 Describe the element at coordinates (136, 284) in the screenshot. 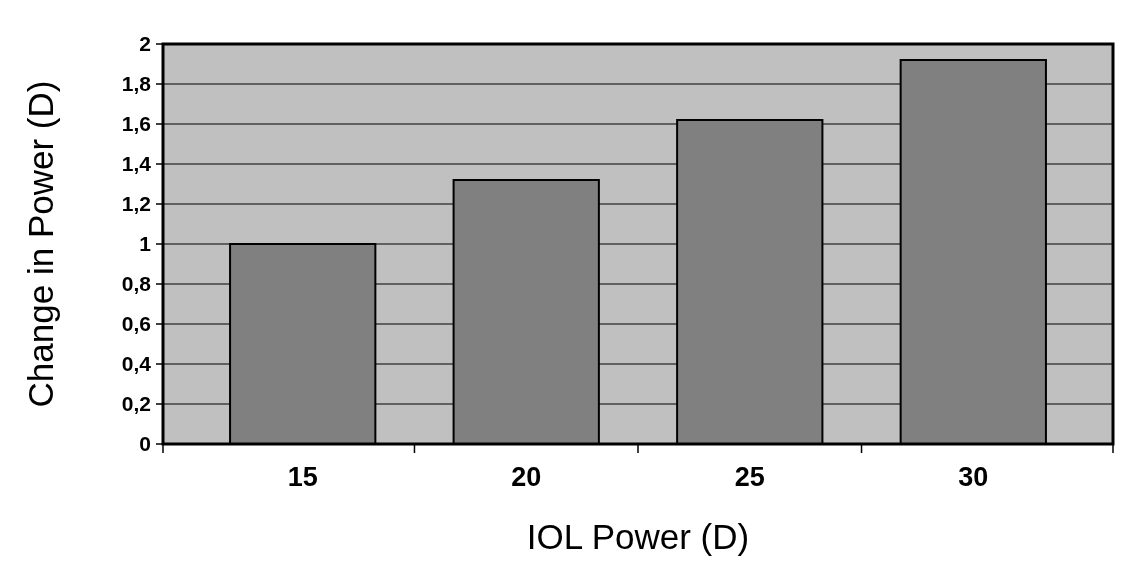

I see `y-tick-label: 0,8` at that location.